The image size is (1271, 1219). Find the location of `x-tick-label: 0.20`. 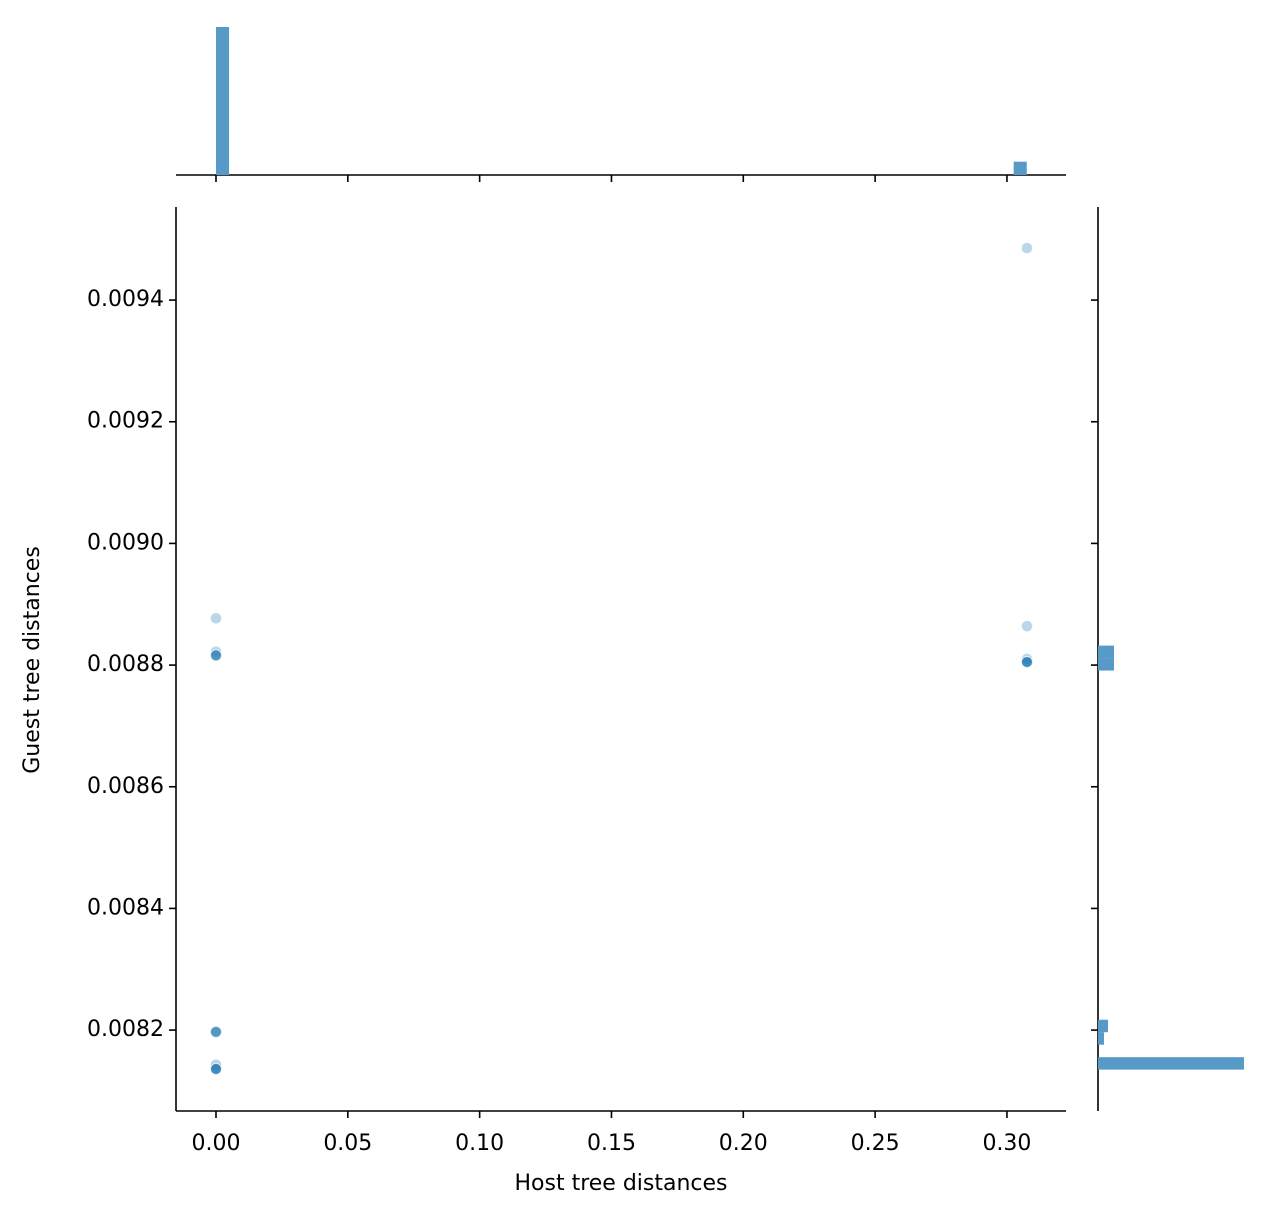

x-tick-label: 0.20 is located at coordinates (743, 1143).